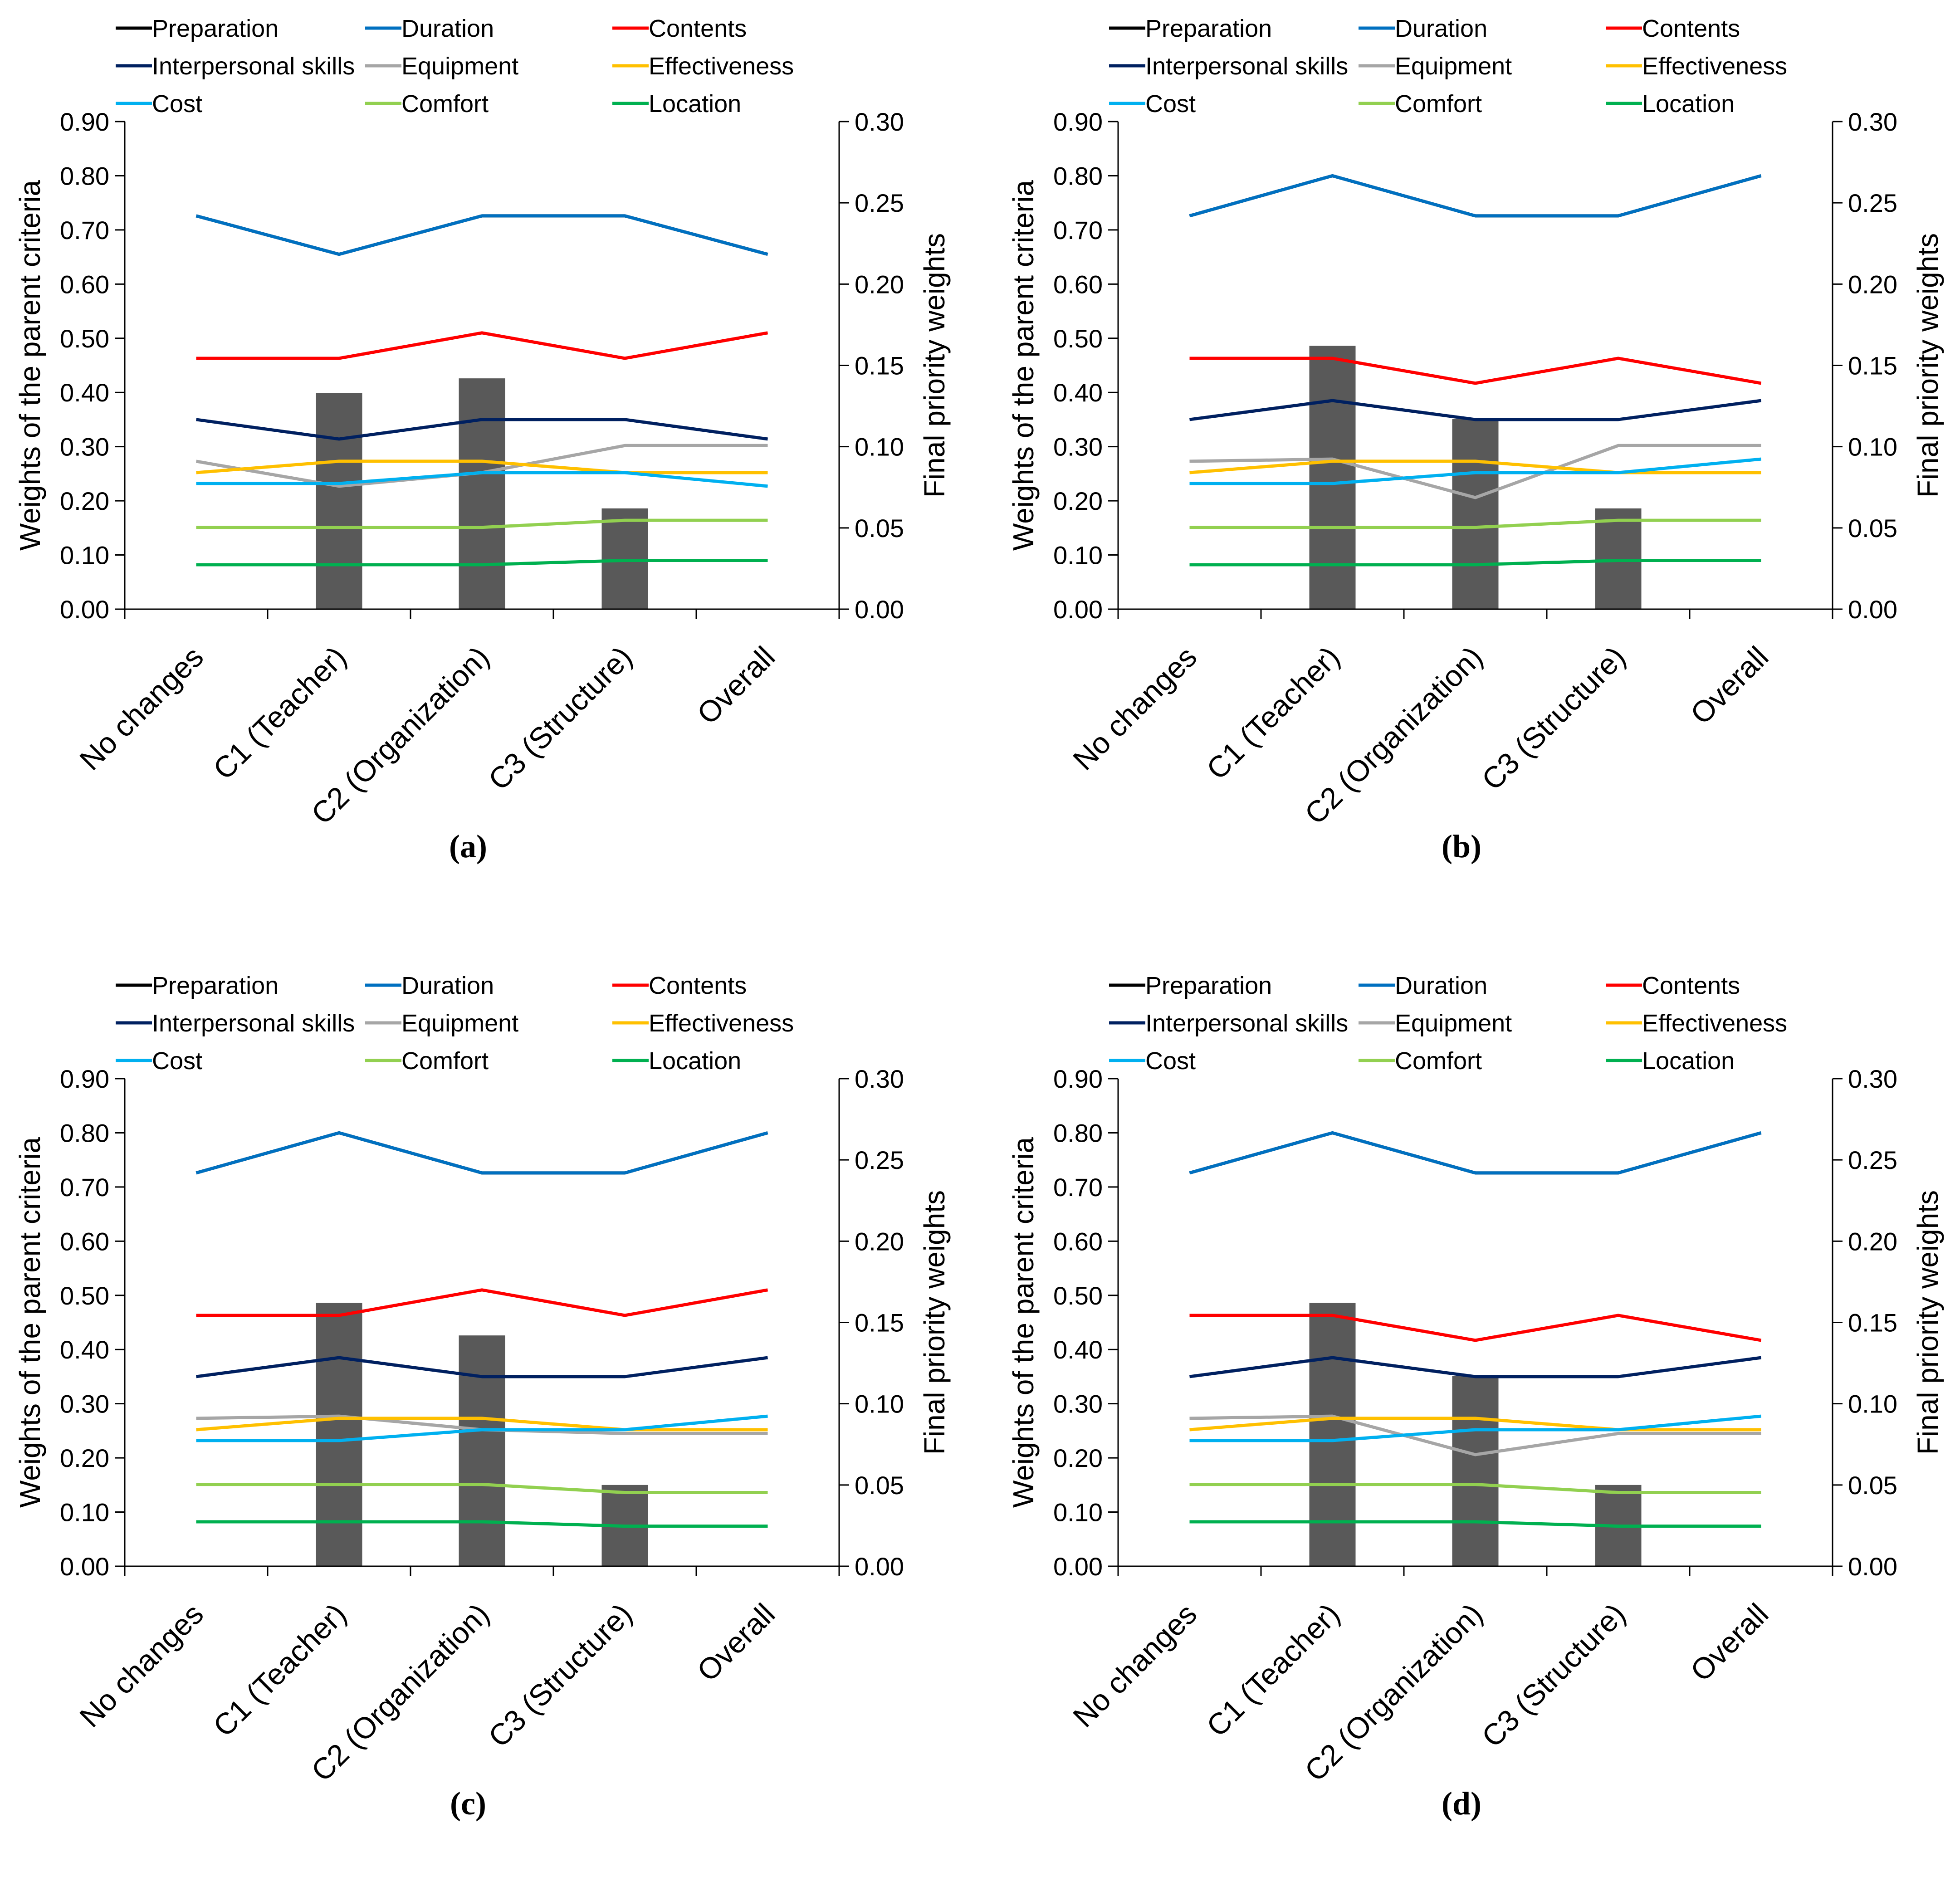 The image size is (1960, 1896). What do you see at coordinates (468, 846) in the screenshot?
I see `panel-label-group: (a)` at bounding box center [468, 846].